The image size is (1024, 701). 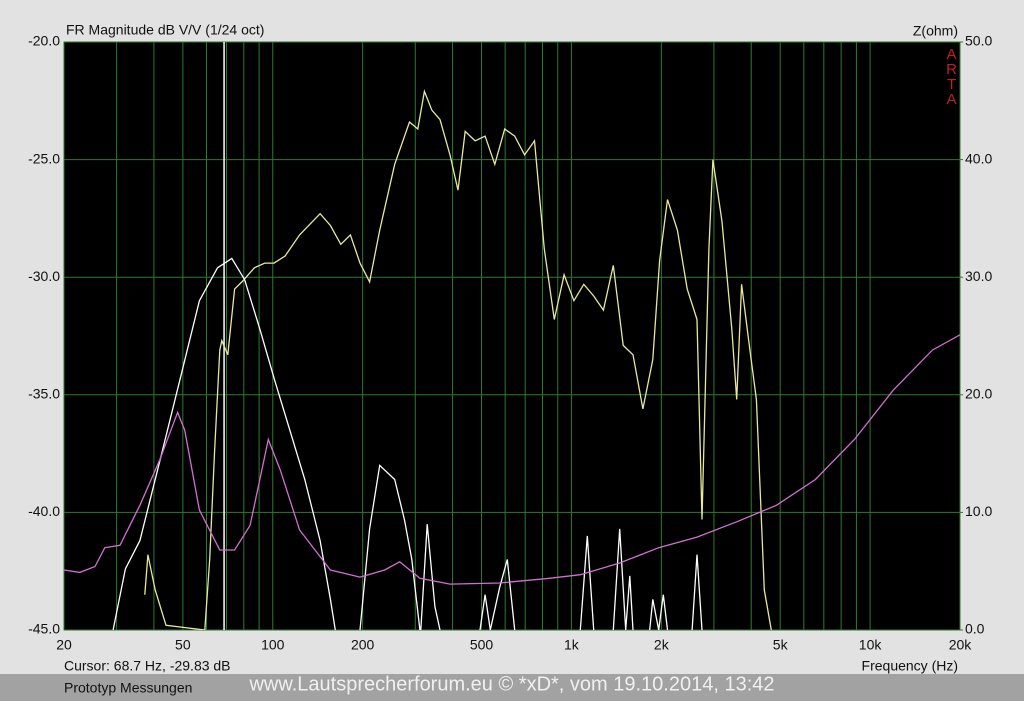 I want to click on y2-tick-label: 50.0, so click(x=978, y=41).